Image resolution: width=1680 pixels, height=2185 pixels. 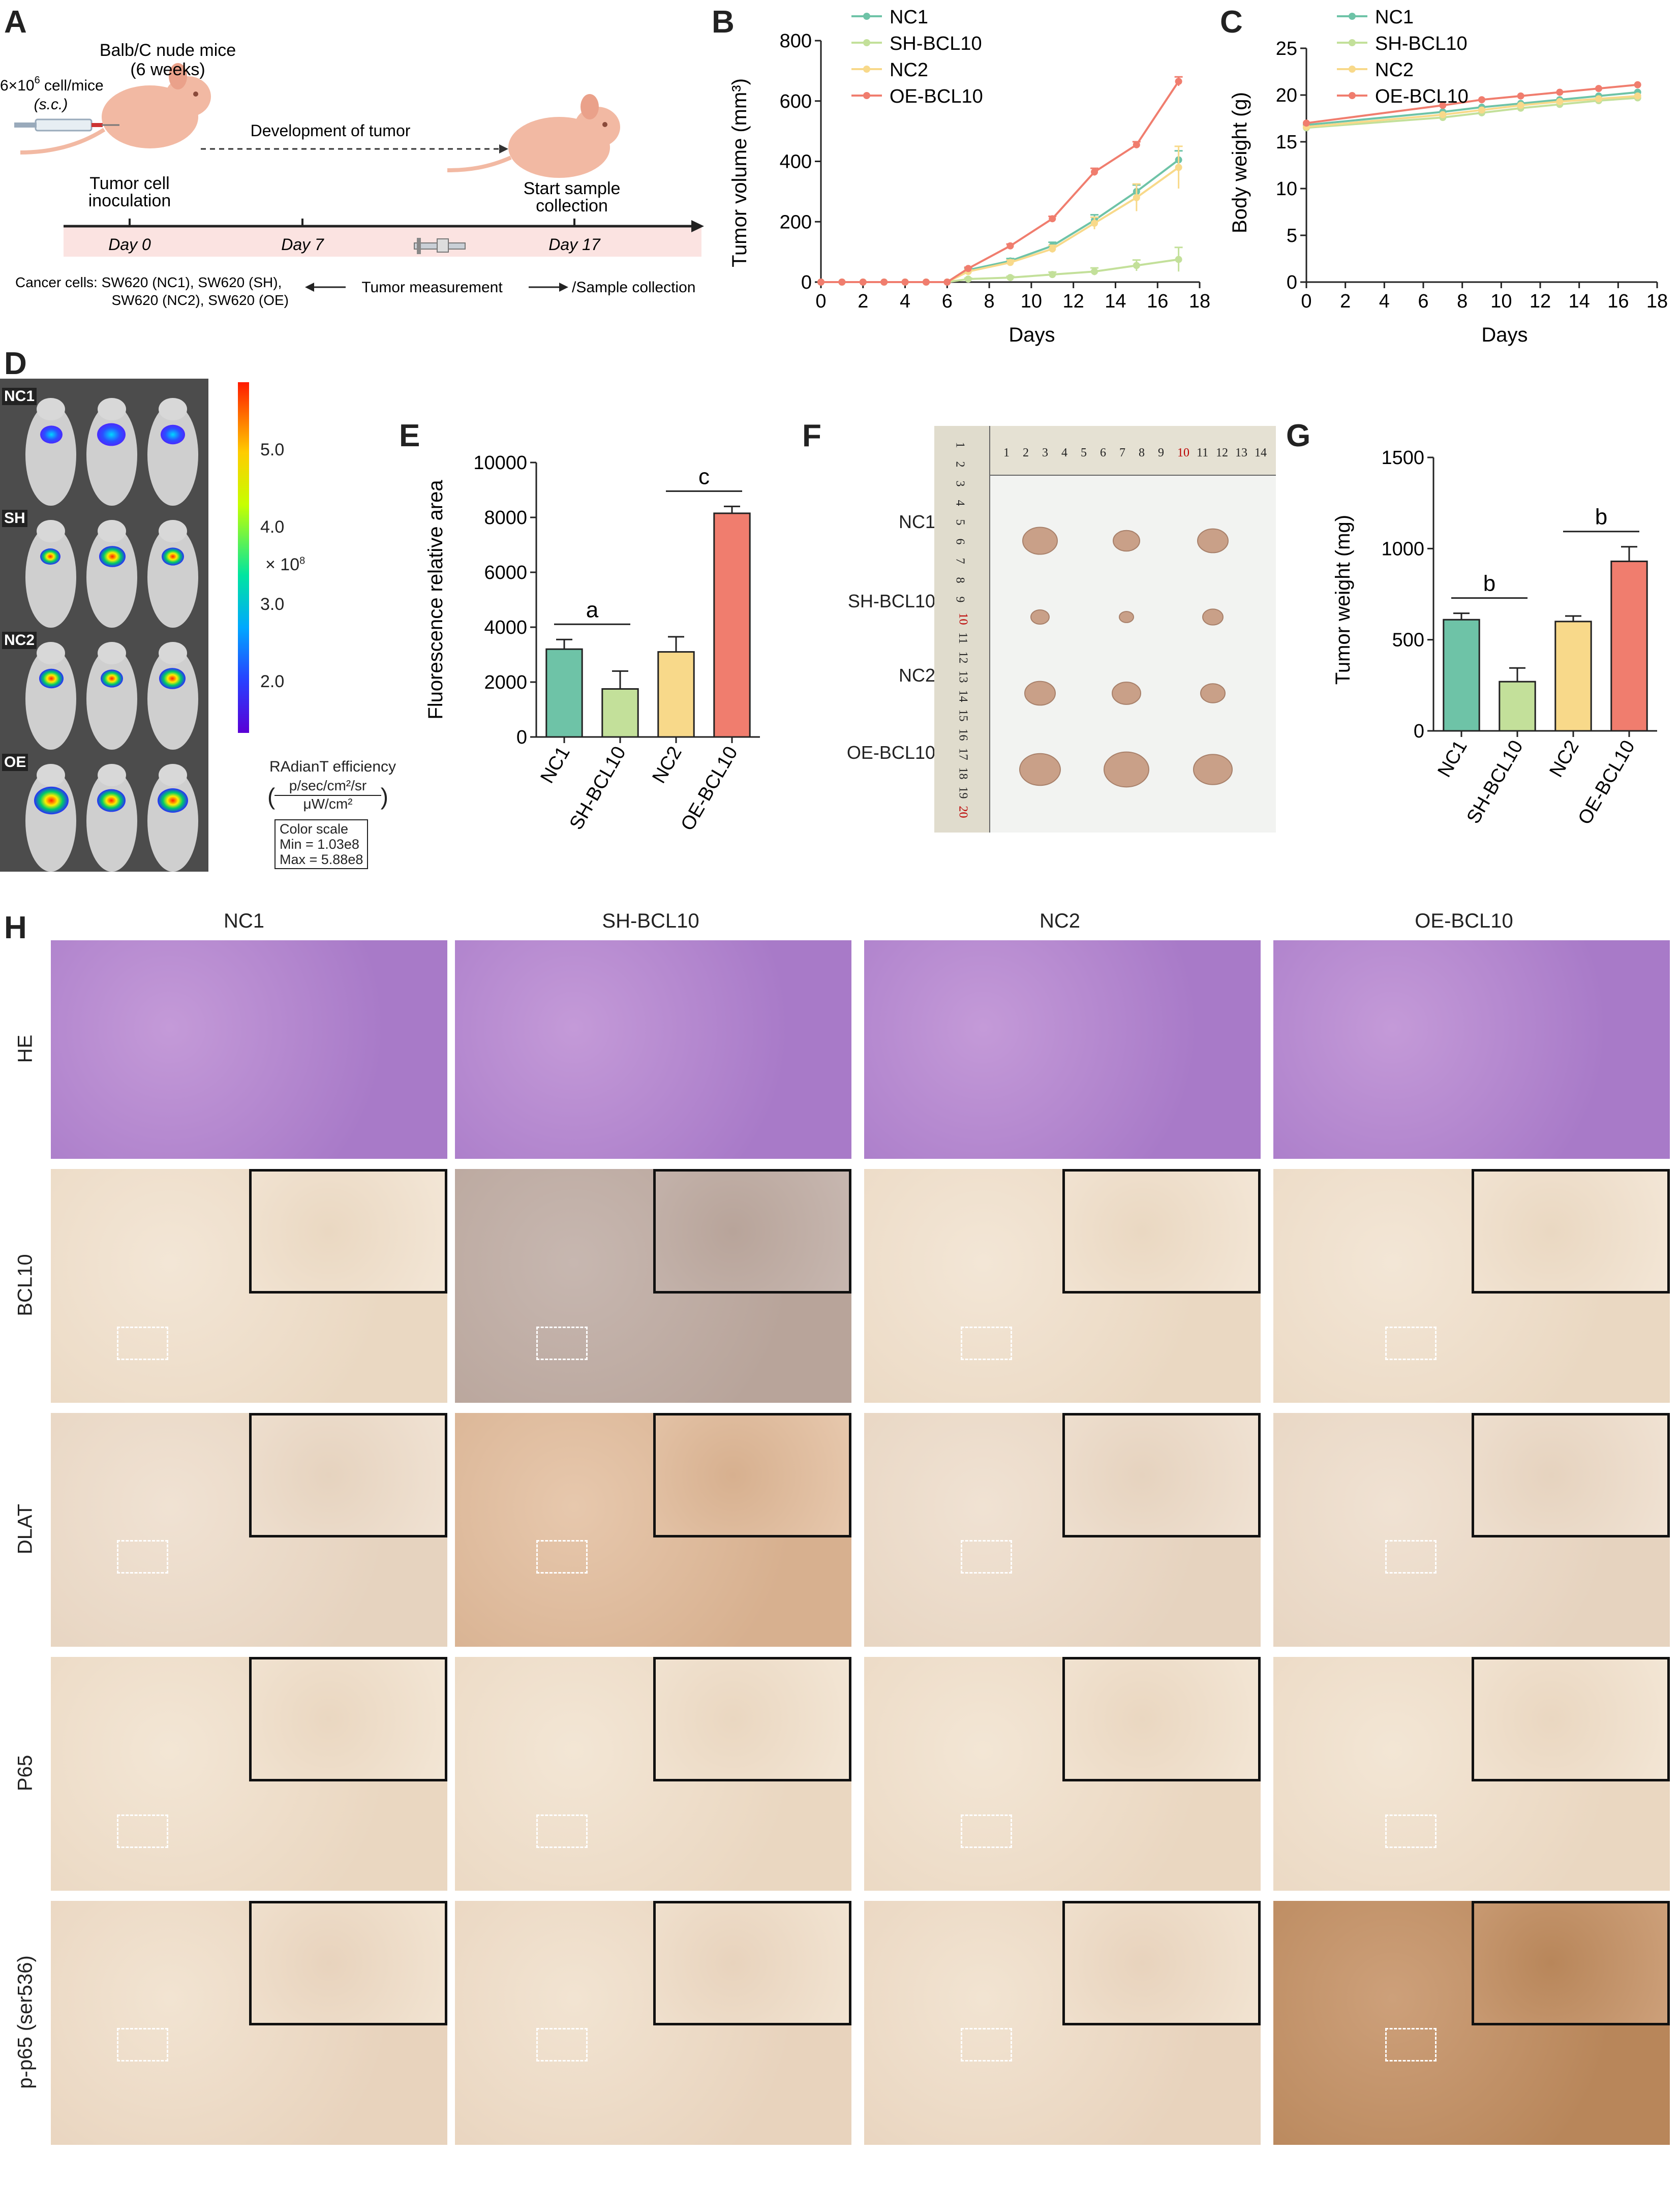 I want to click on category-label: OE-BCL10, so click(x=709, y=789).